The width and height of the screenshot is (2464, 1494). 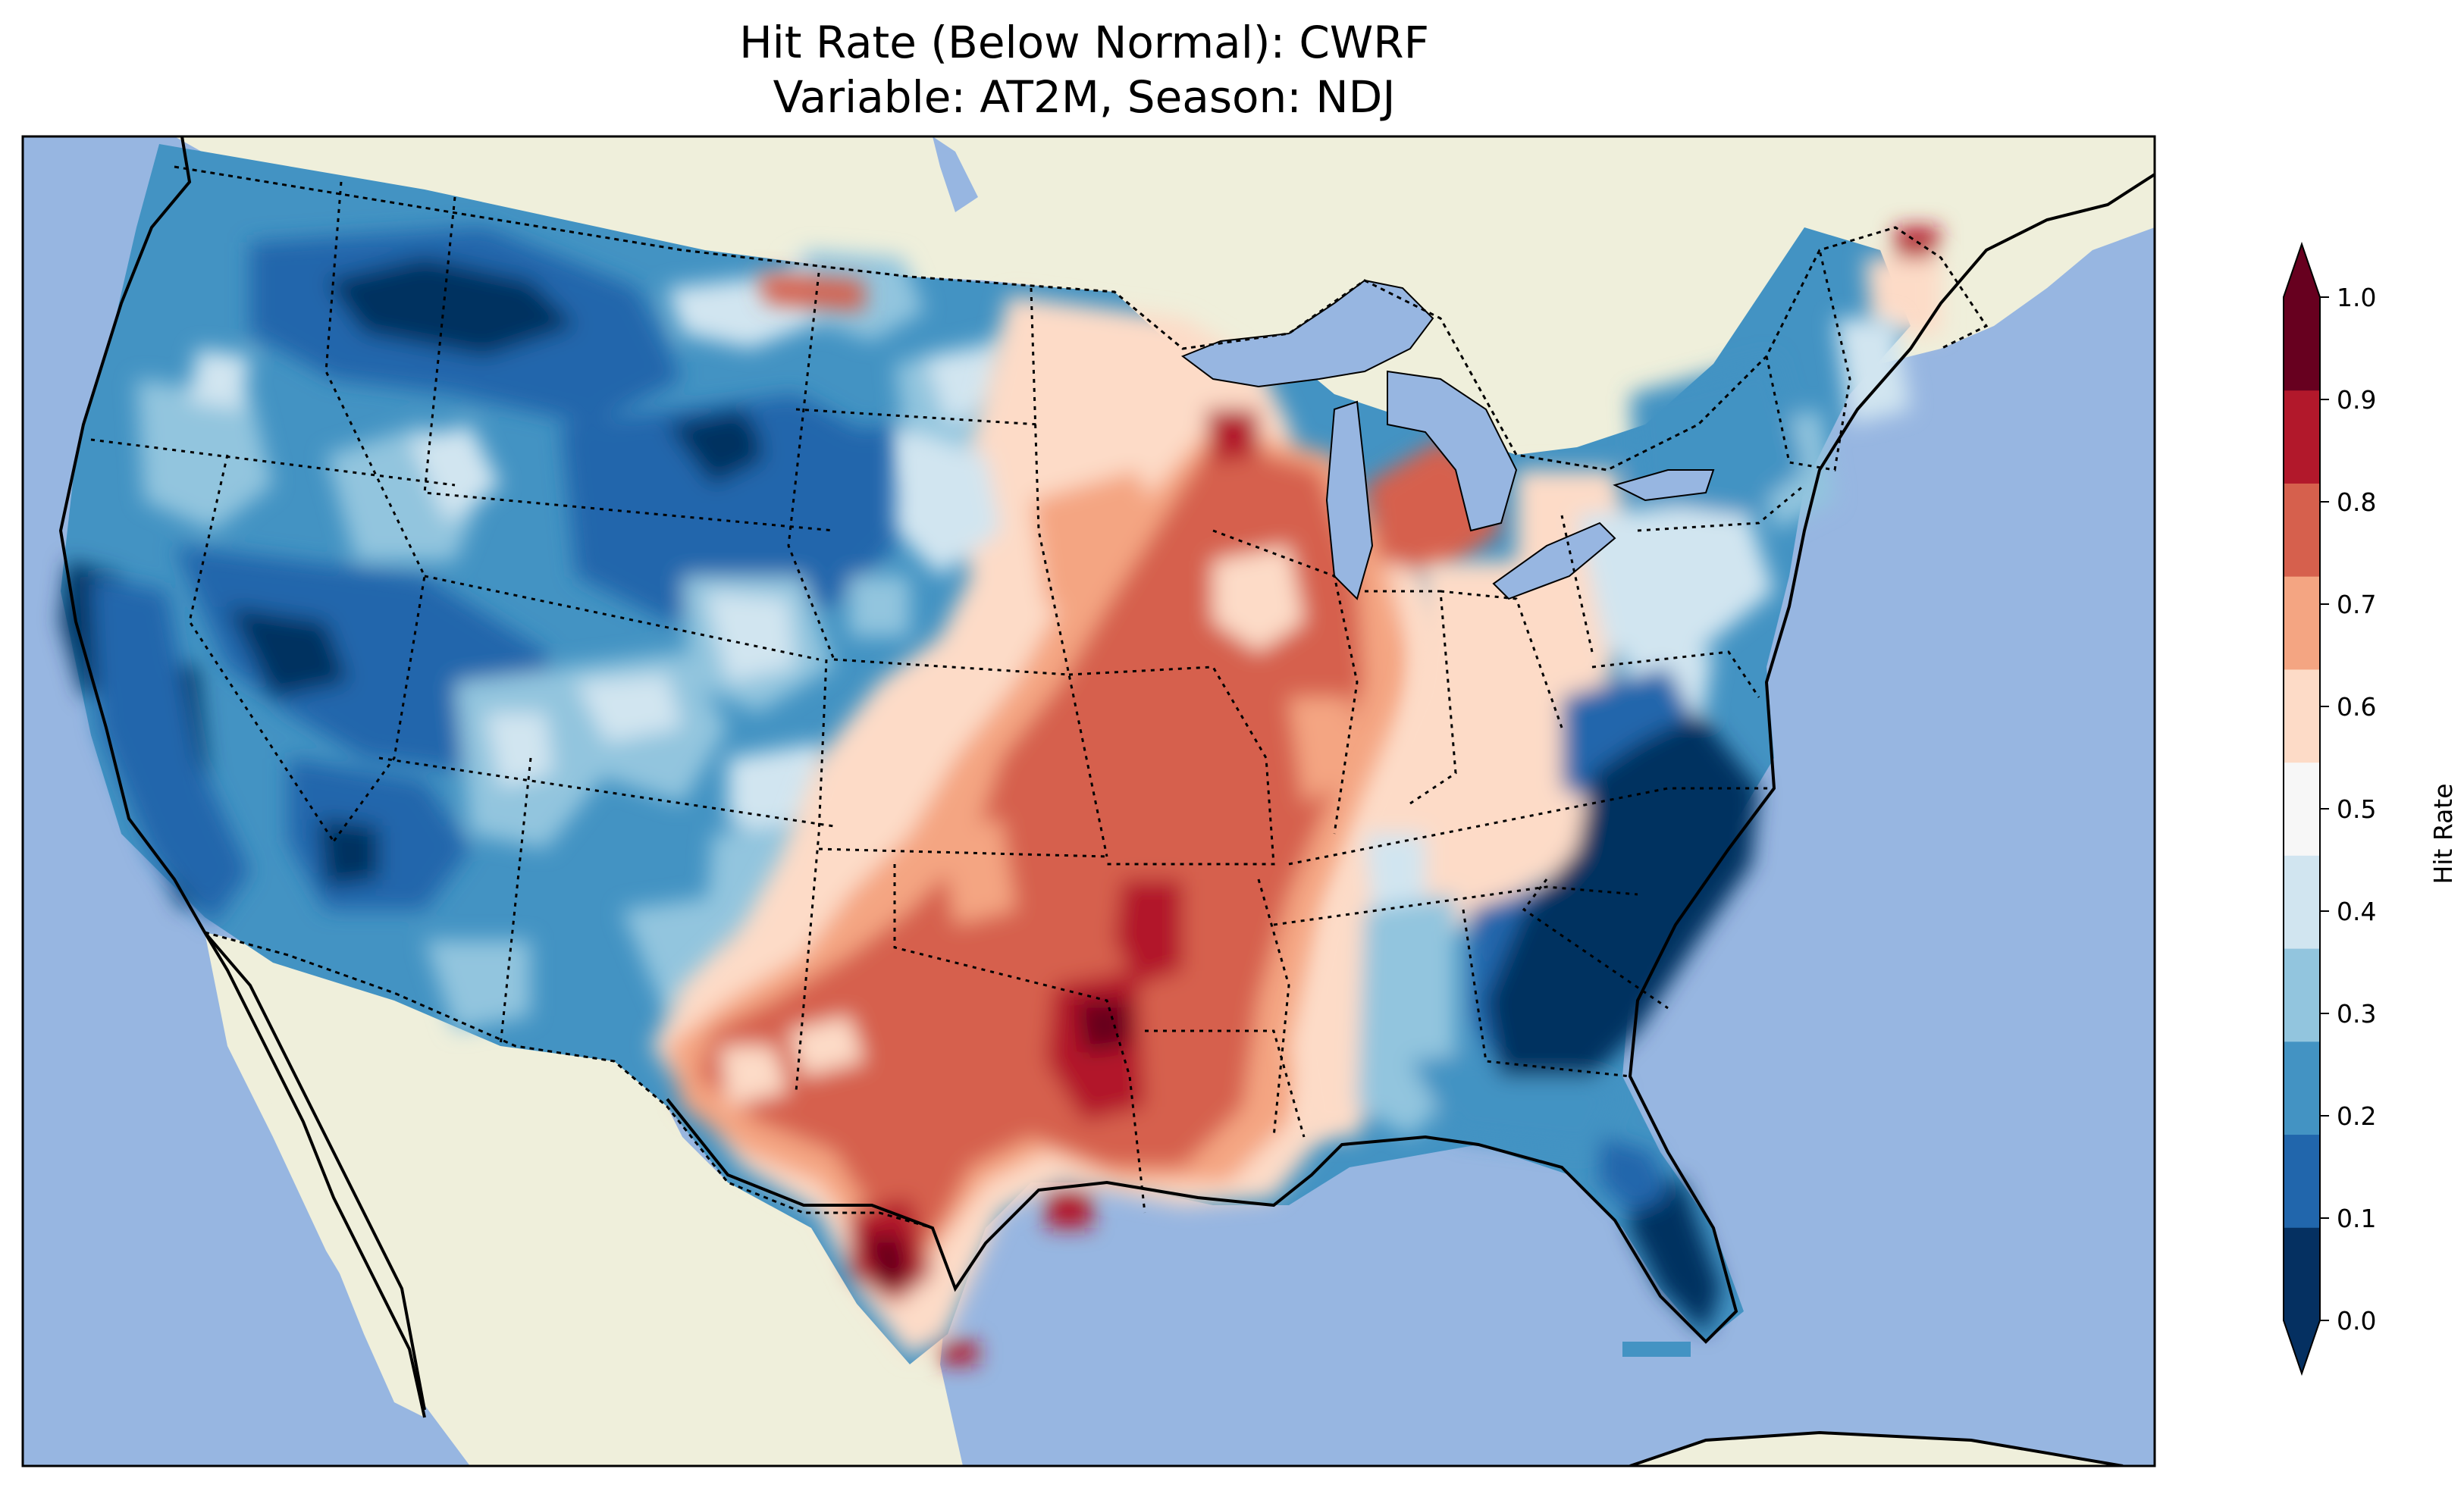 What do you see at coordinates (2357, 707) in the screenshot?
I see `colorbar-tick-label: 0.6` at bounding box center [2357, 707].